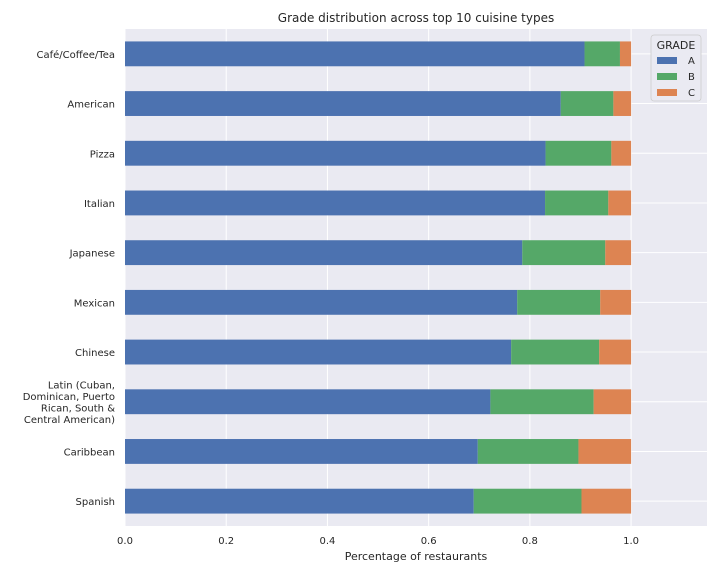 The image size is (720, 576). I want to click on y-tick-label: Spanish, so click(96, 502).